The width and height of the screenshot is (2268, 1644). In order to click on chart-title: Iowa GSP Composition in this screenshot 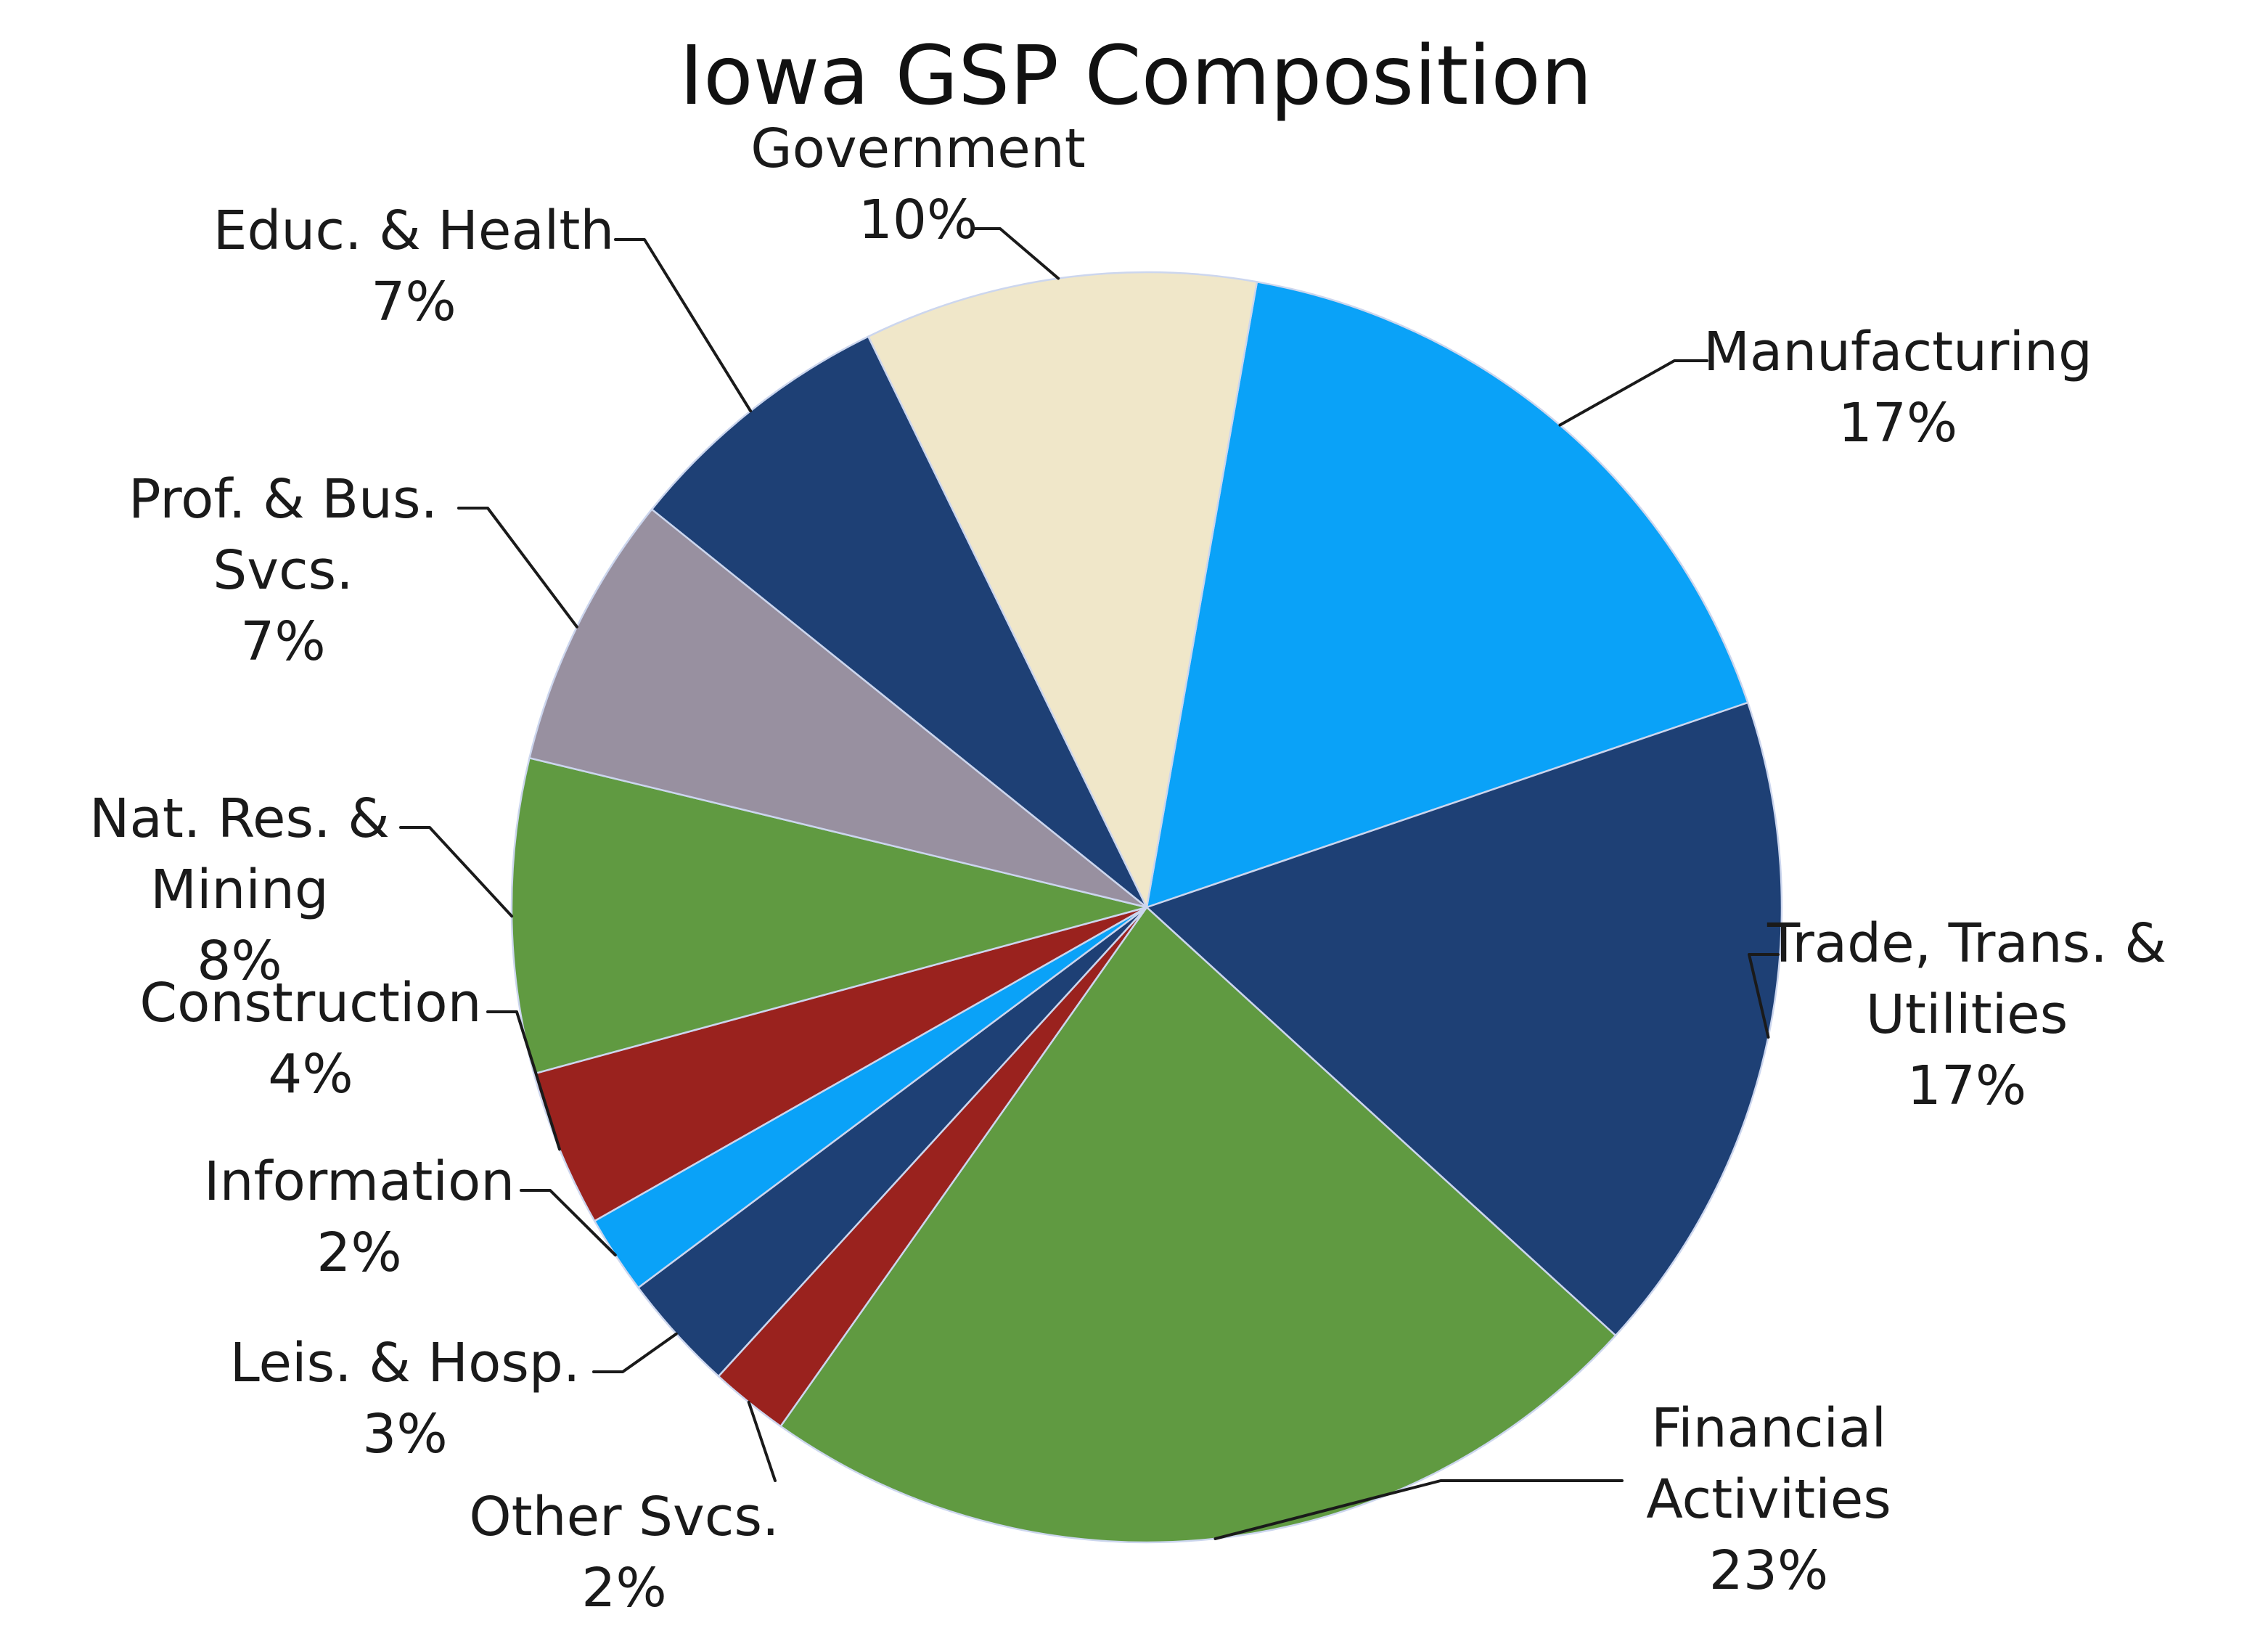, I will do `click(1135, 76)`.